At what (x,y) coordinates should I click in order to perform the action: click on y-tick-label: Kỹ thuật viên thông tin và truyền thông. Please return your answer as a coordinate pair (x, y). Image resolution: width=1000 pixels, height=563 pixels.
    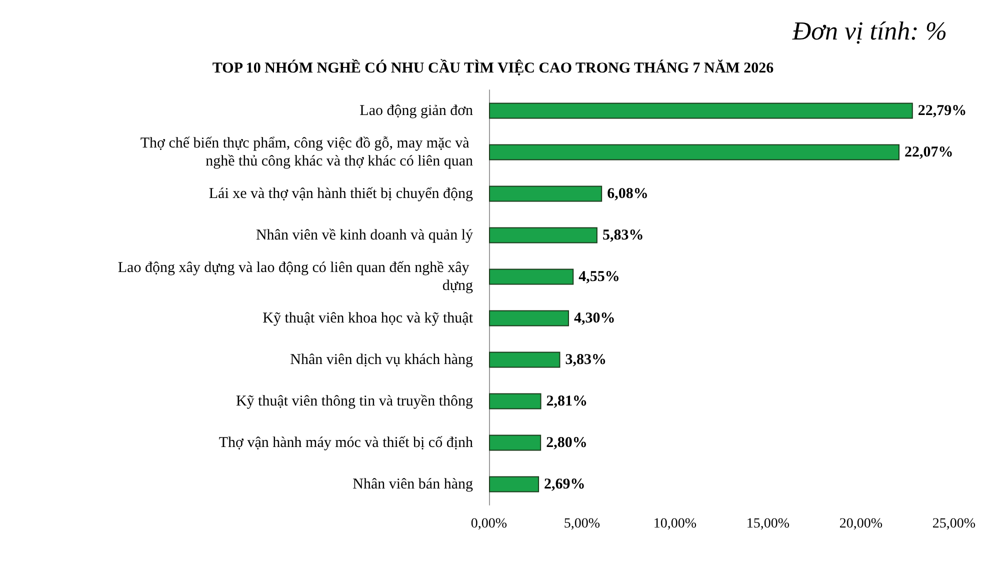
    Looking at the image, I should click on (355, 401).